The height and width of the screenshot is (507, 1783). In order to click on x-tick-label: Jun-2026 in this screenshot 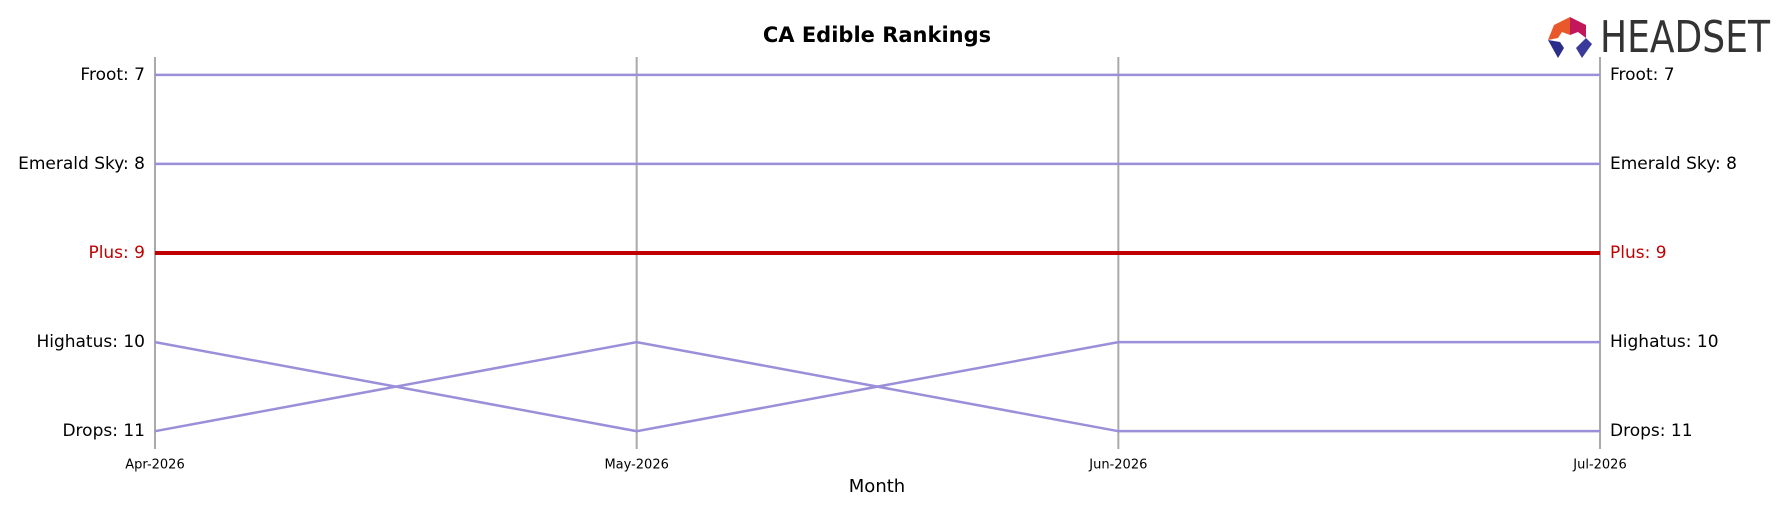, I will do `click(1117, 465)`.